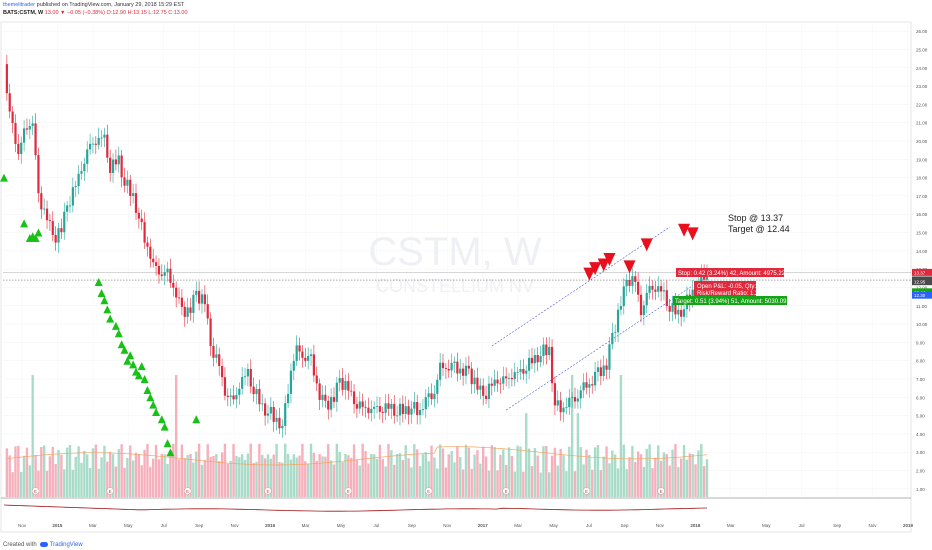 This screenshot has height=550, width=932. I want to click on target-label-text: Target: 0.51 (3.94%) 51, Amount: 5030.09, so click(731, 302).